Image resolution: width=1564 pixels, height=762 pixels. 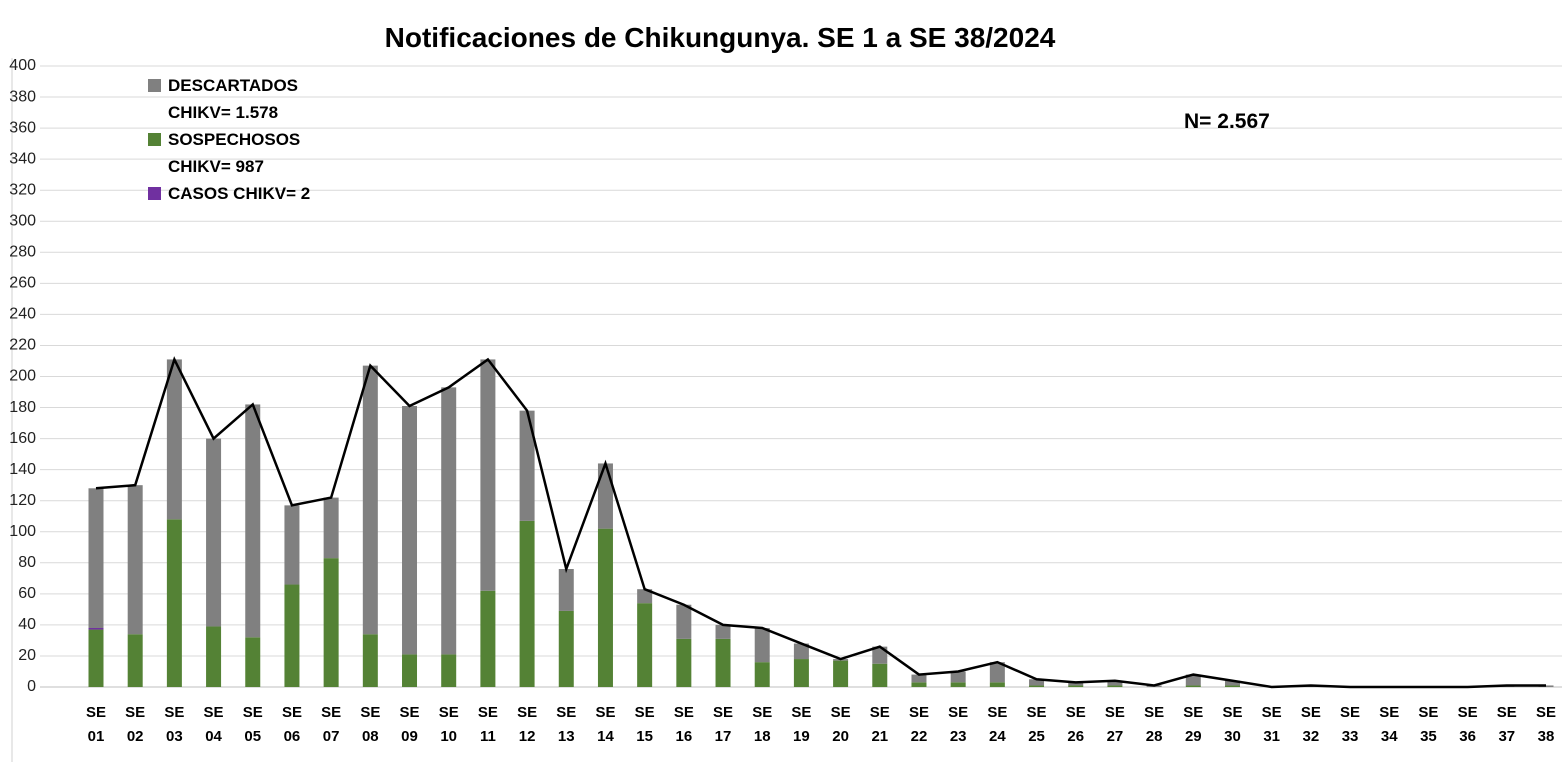 What do you see at coordinates (605, 724) in the screenshot?
I see `x-tick-label: SE 14` at bounding box center [605, 724].